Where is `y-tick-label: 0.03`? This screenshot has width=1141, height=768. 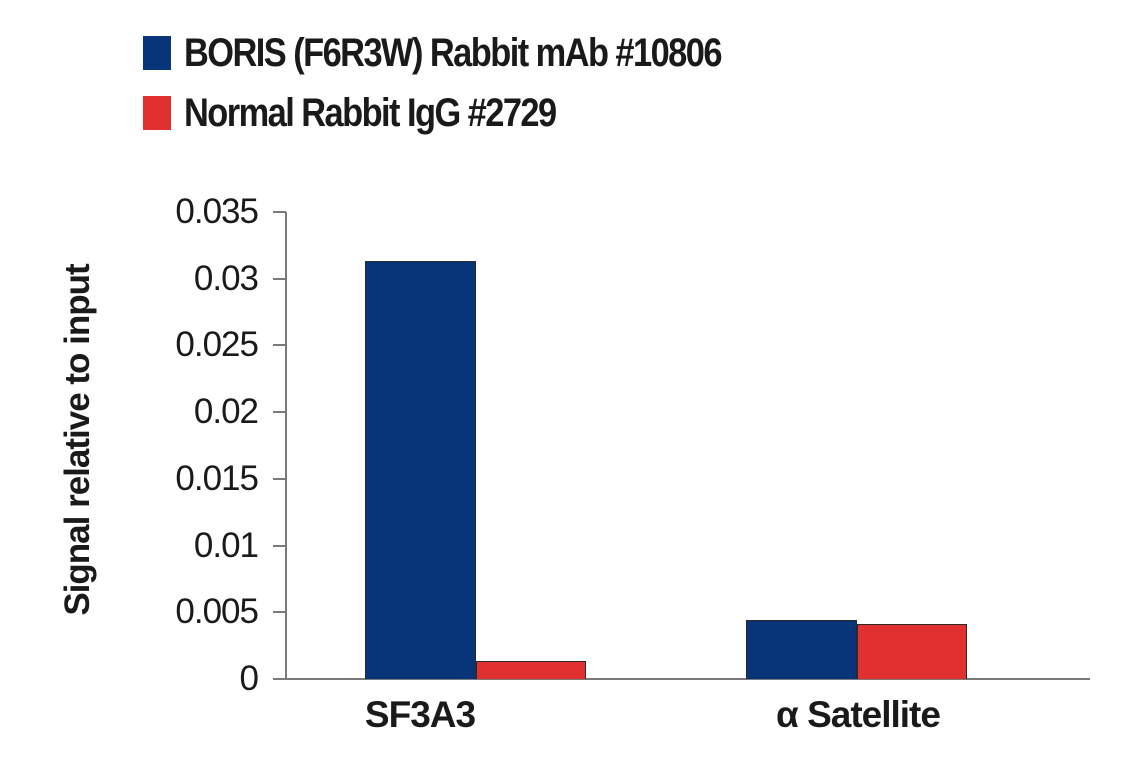 y-tick-label: 0.03 is located at coordinates (226, 278).